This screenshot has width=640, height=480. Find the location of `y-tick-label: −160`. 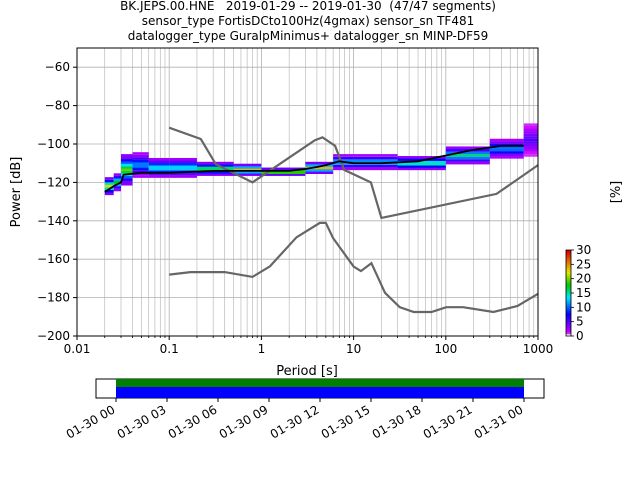

y-tick-label: −160 is located at coordinates (53, 259).